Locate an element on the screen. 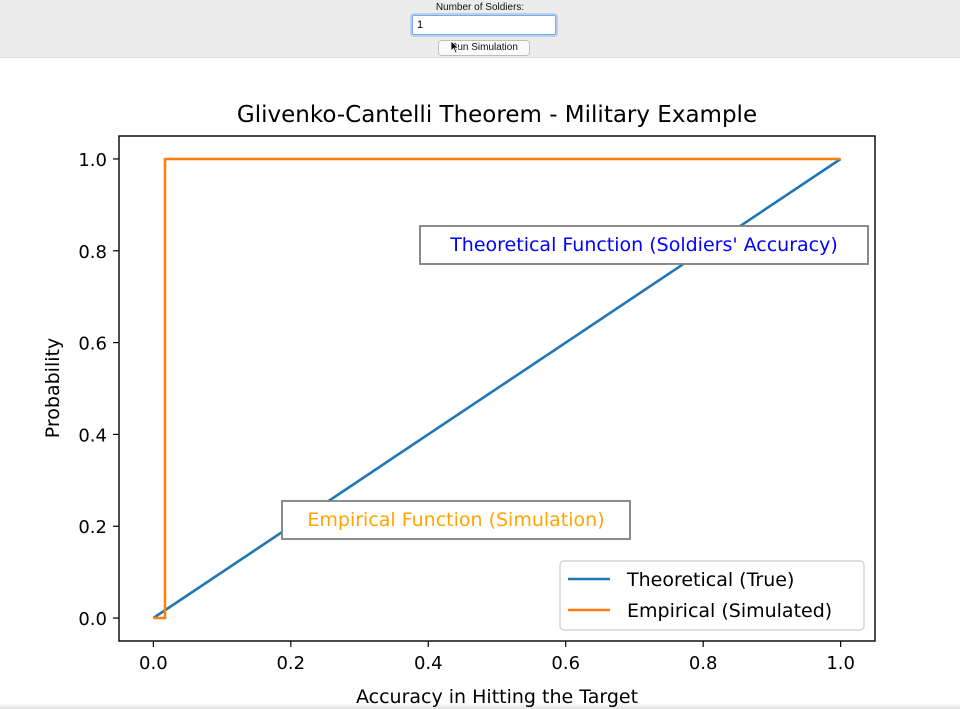 The width and height of the screenshot is (960, 709). annotation-empirical-text: Empirical Function (Simulation) is located at coordinates (455, 520).